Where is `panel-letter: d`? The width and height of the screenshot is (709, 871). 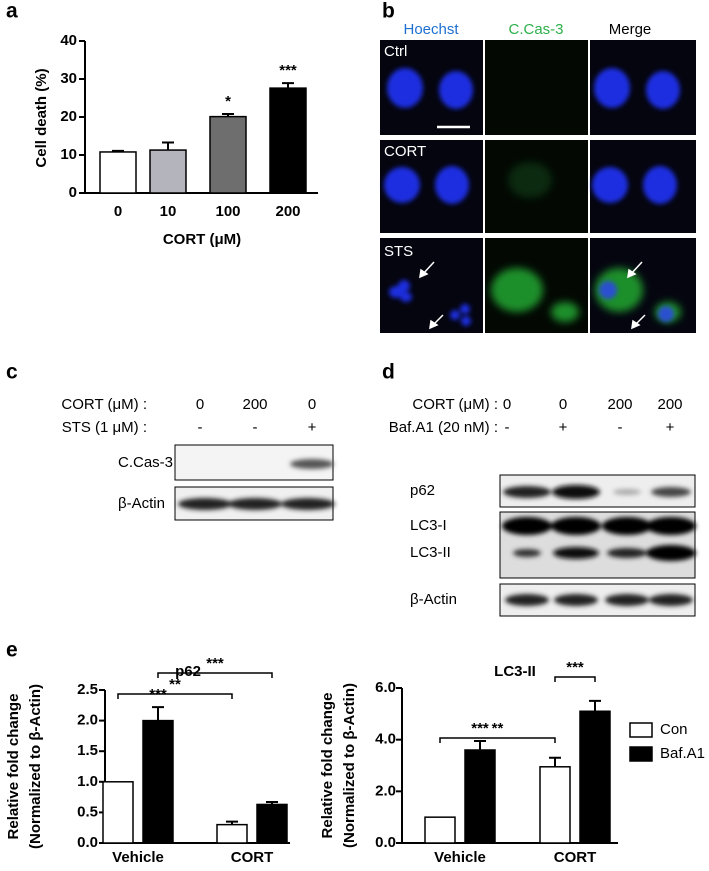 panel-letter: d is located at coordinates (388, 372).